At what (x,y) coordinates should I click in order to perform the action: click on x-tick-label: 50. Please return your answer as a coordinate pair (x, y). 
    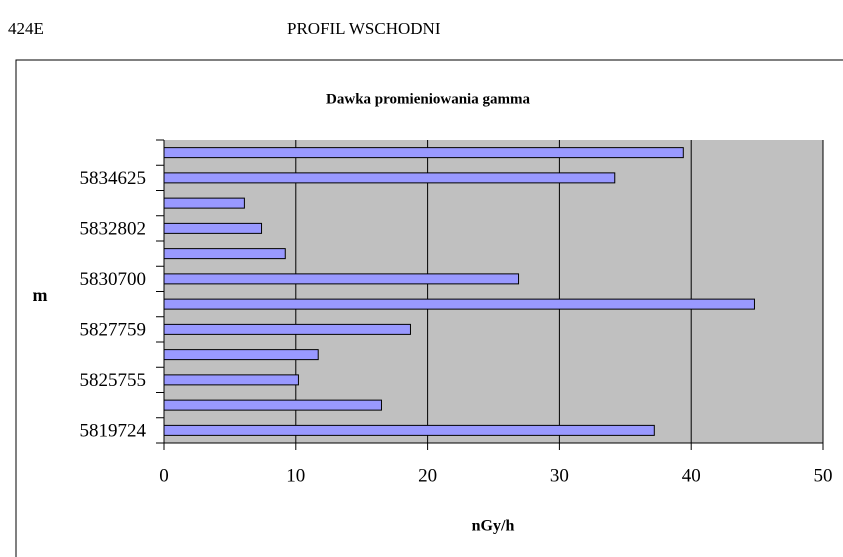
    Looking at the image, I should click on (823, 475).